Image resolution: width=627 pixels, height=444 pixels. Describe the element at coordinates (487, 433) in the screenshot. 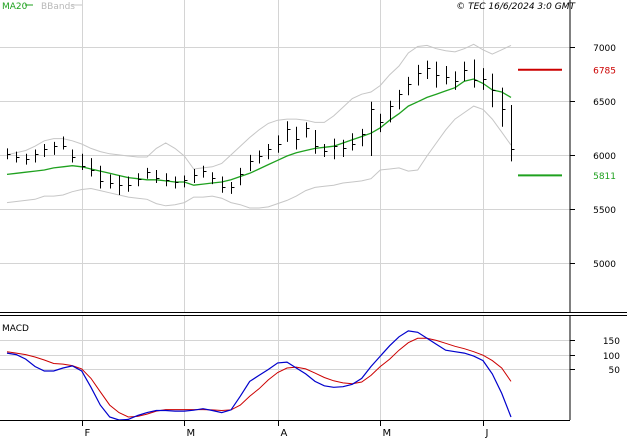

I see `time-axis-label: J` at that location.